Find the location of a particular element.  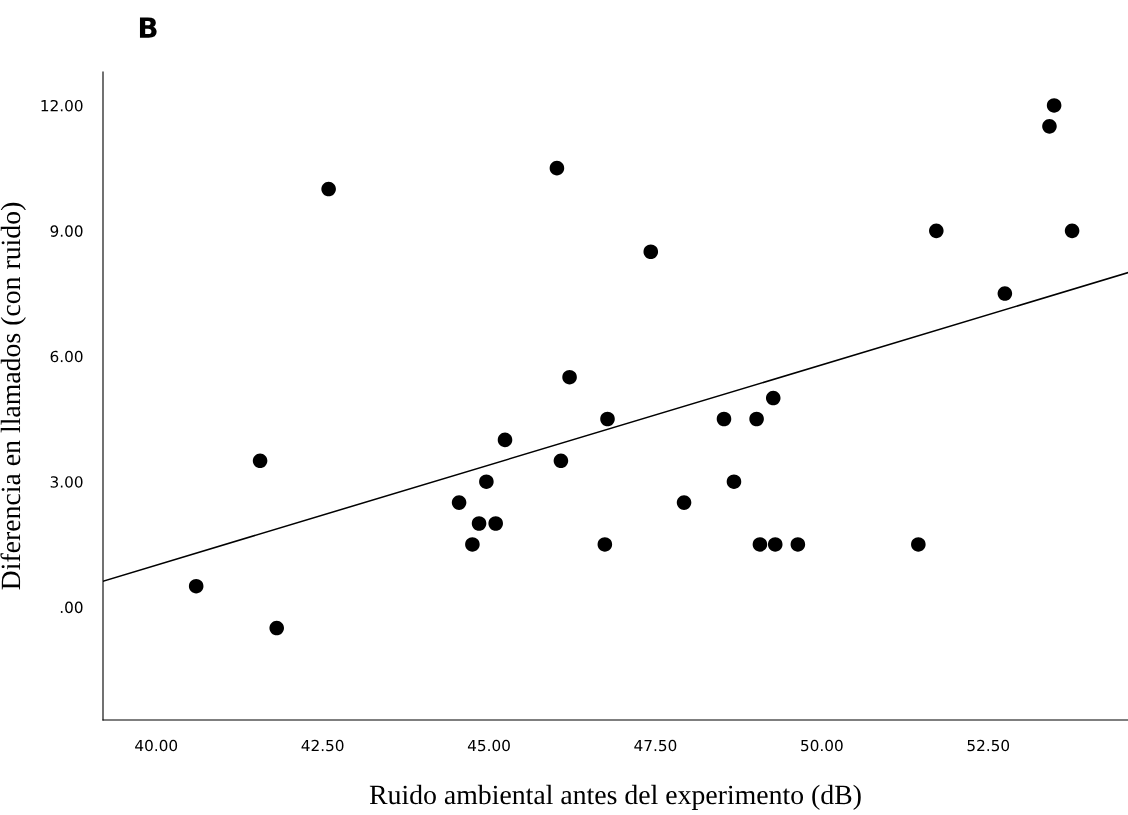

x-tick-label: 52.50 is located at coordinates (988, 745).